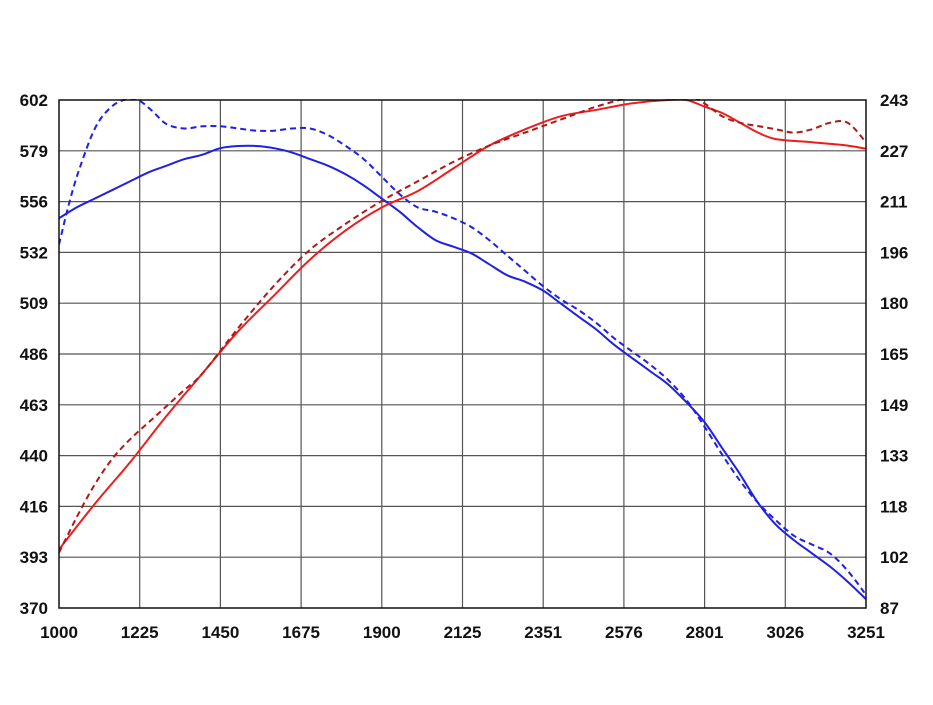 Image resolution: width=933 pixels, height=705 pixels. I want to click on x-tick-label: 2125, so click(463, 632).